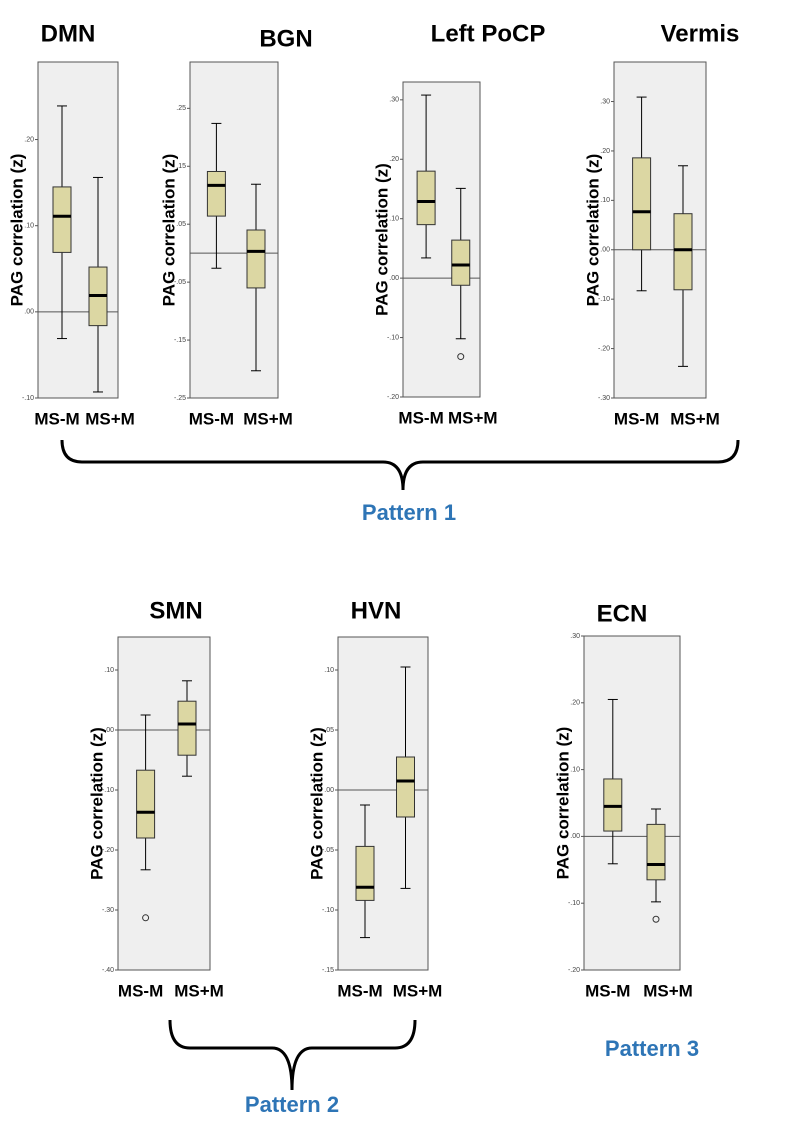  Describe the element at coordinates (68, 33) in the screenshot. I see `chart-title: DMN` at that location.